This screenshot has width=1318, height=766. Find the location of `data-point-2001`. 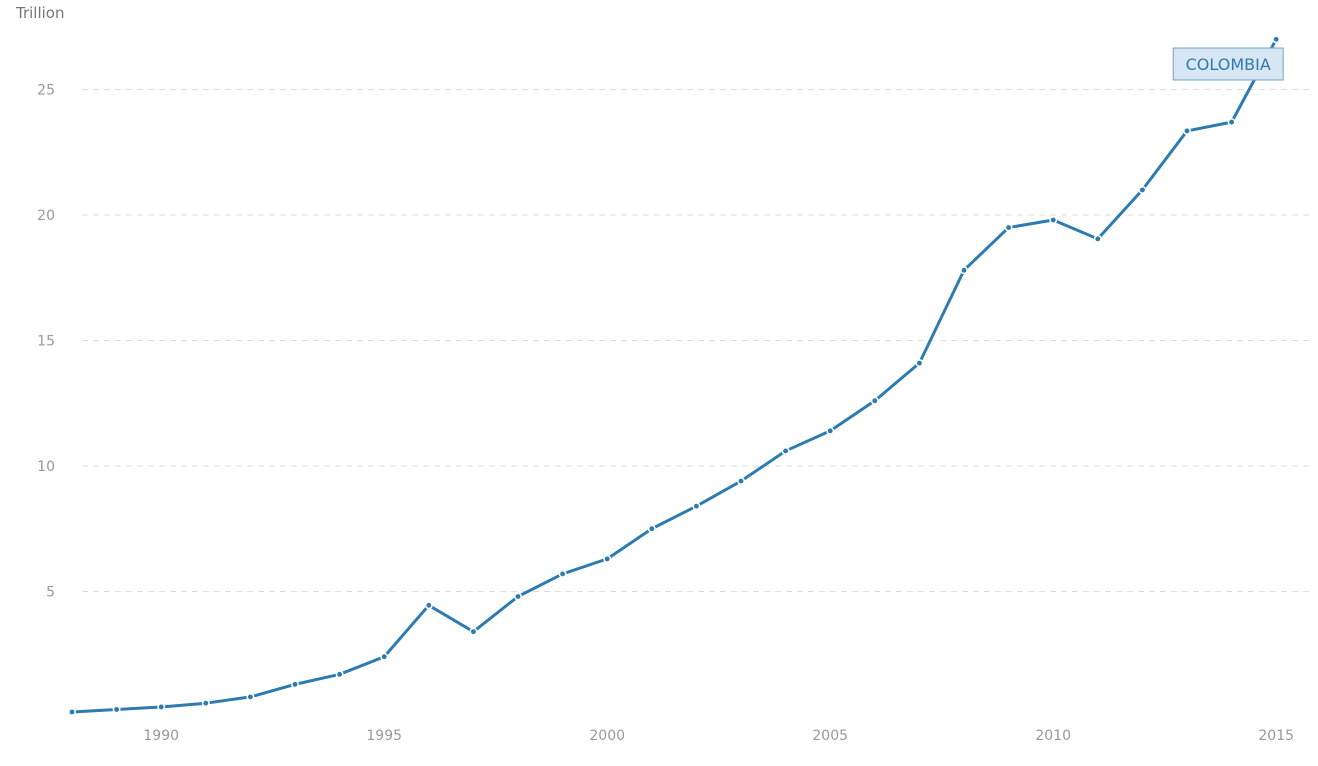

data-point-2001 is located at coordinates (651, 528).